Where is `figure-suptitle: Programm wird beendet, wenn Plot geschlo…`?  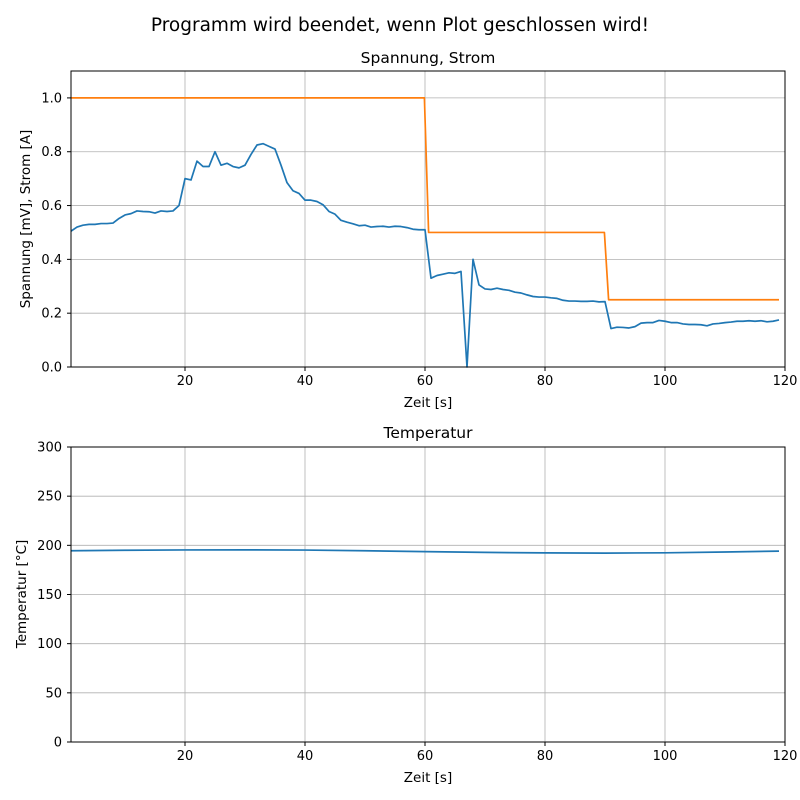
figure-suptitle: Programm wird beendet, wenn Plot geschlo… is located at coordinates (400, 25).